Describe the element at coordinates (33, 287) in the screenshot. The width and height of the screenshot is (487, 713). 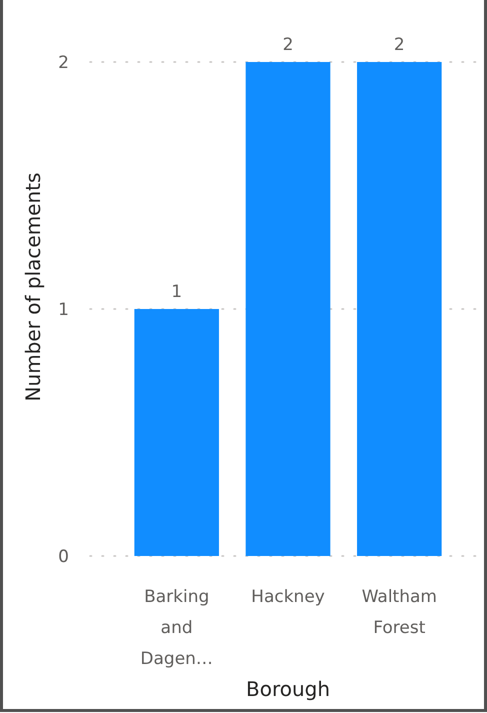
I see `y-axis-title: Number of placements` at that location.